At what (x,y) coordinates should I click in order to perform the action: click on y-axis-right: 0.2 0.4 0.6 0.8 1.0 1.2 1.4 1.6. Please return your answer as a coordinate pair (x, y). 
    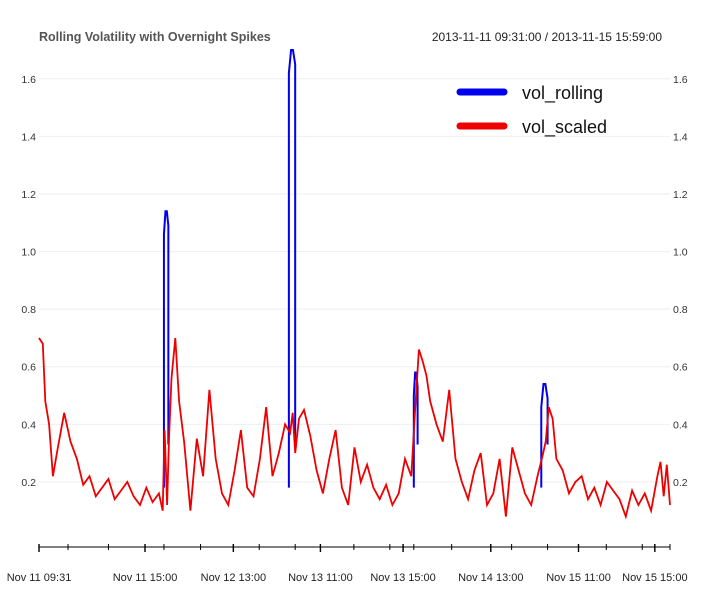
    Looking at the image, I should click on (680, 281).